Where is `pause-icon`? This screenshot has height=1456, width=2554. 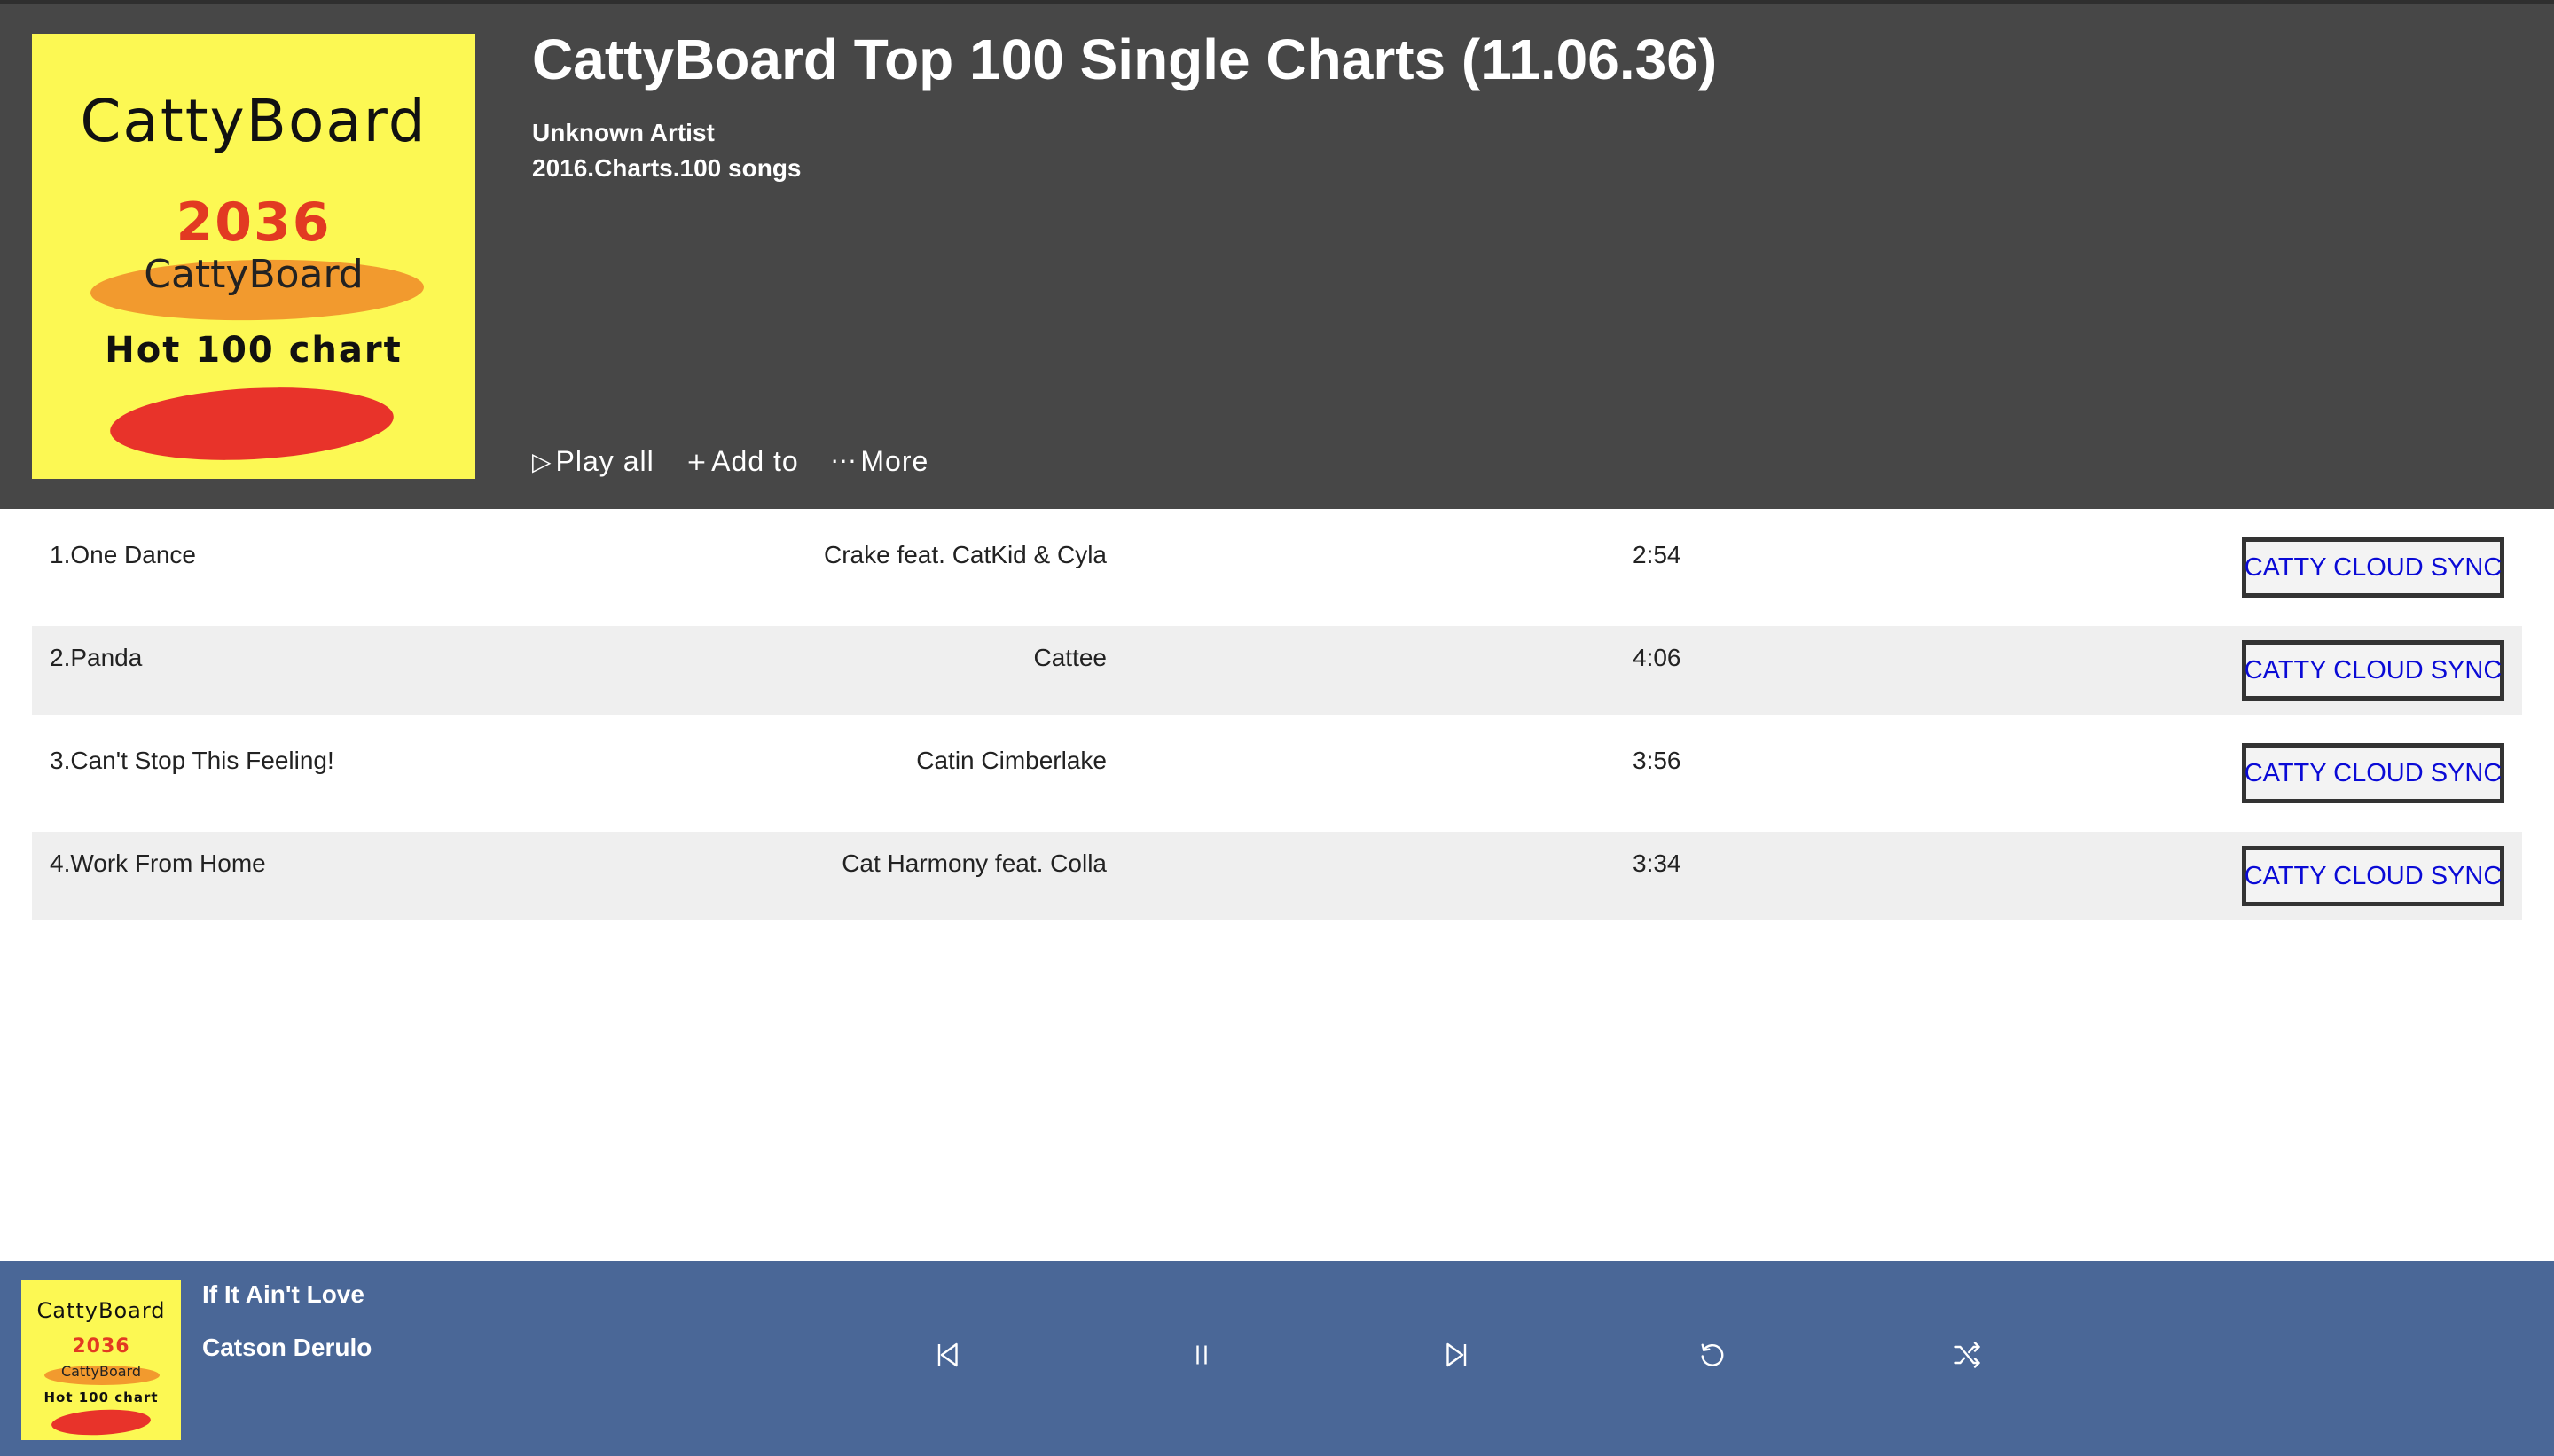 pause-icon is located at coordinates (1201, 1355).